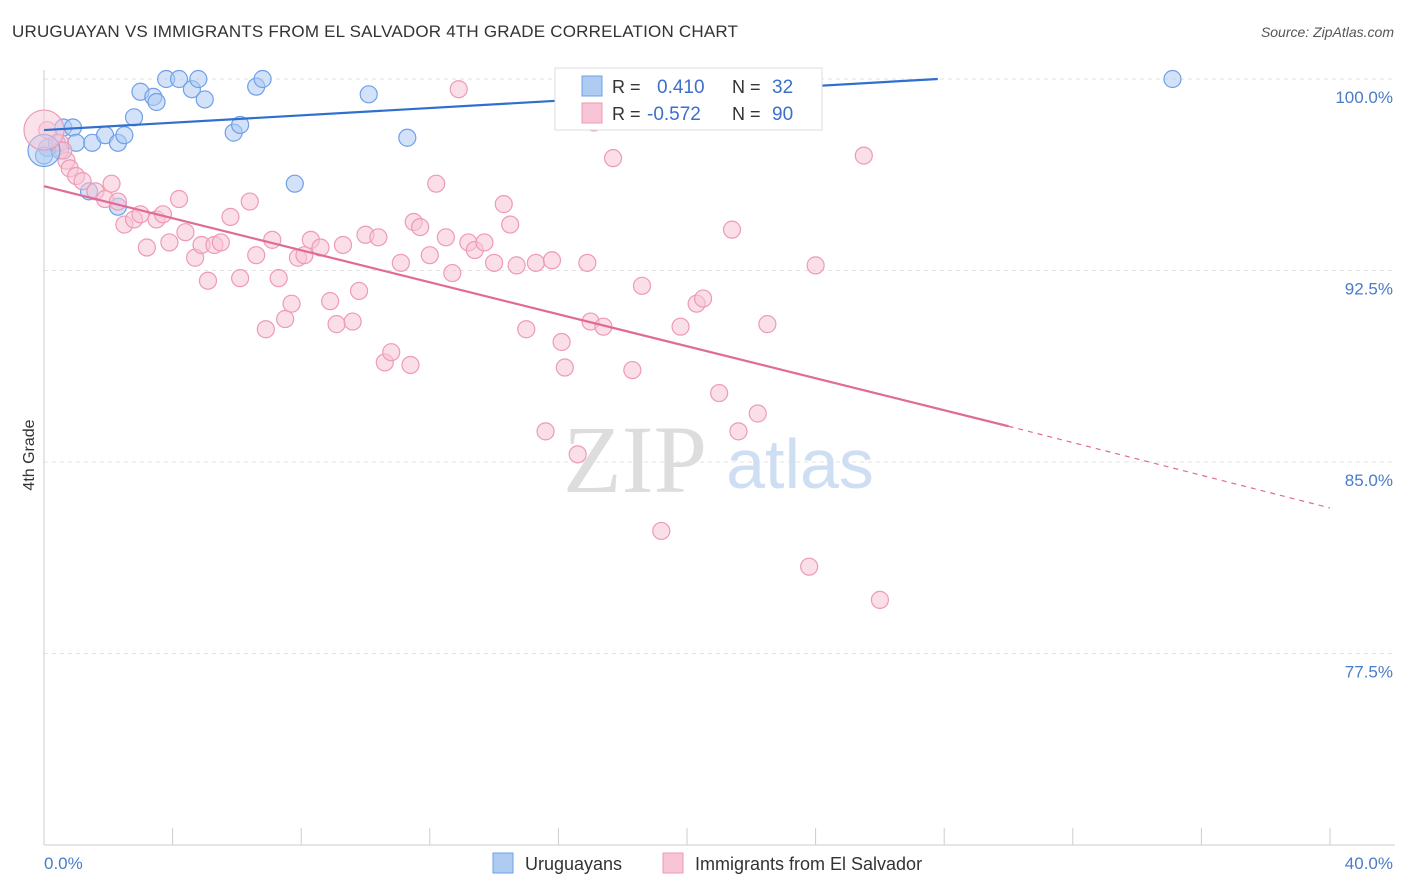 Image resolution: width=1406 pixels, height=892 pixels. What do you see at coordinates (1369, 672) in the screenshot?
I see `y-tick-label-3: 77.5%` at bounding box center [1369, 672].